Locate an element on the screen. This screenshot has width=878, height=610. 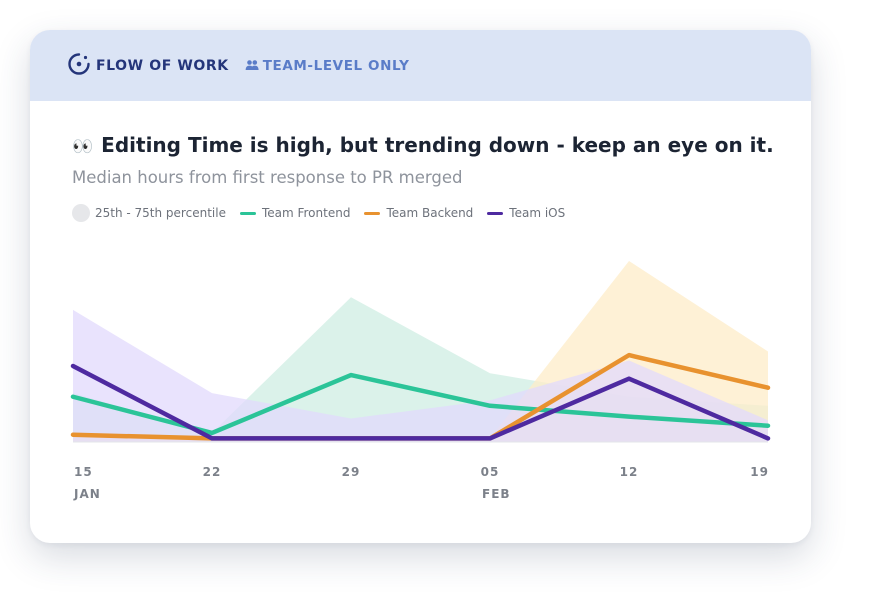
brand: FLOW OF WORK is located at coordinates (148, 65).